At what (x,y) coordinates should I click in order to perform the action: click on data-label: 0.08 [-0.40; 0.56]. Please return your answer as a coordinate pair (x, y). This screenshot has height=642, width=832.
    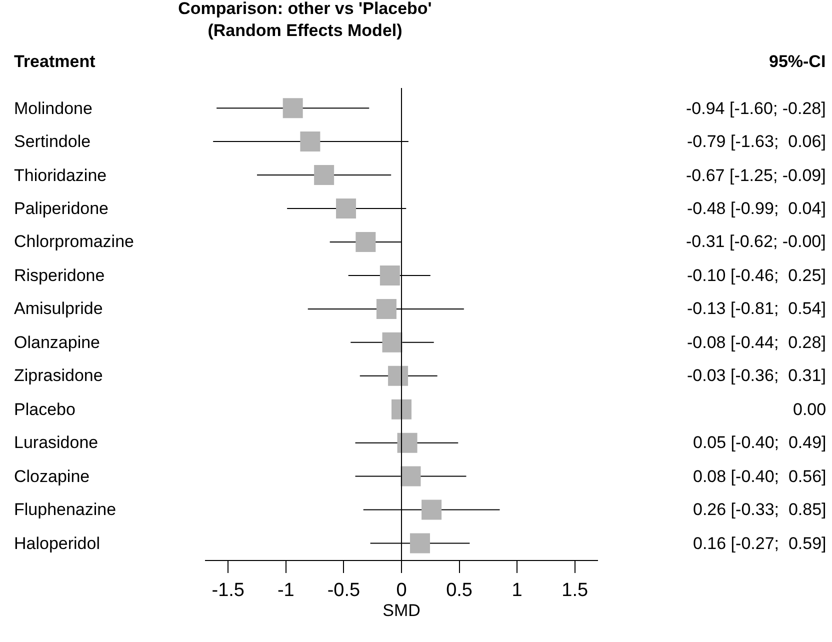
    Looking at the image, I should click on (759, 476).